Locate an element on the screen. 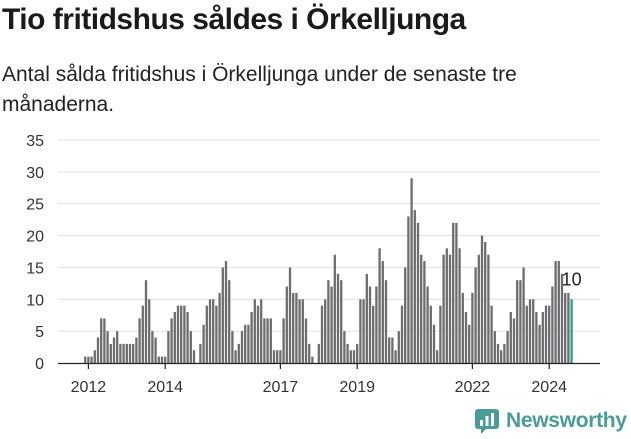  y-tick-label: 35 is located at coordinates (35, 141).